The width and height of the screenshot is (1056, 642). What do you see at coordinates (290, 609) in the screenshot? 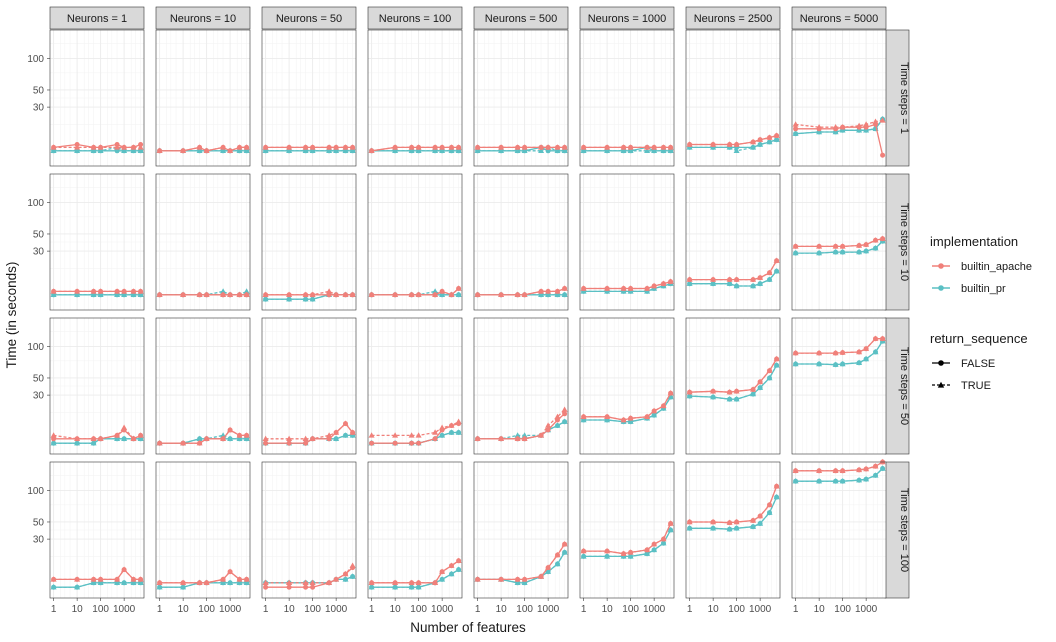
I see `x-tick-label: 10` at bounding box center [290, 609].